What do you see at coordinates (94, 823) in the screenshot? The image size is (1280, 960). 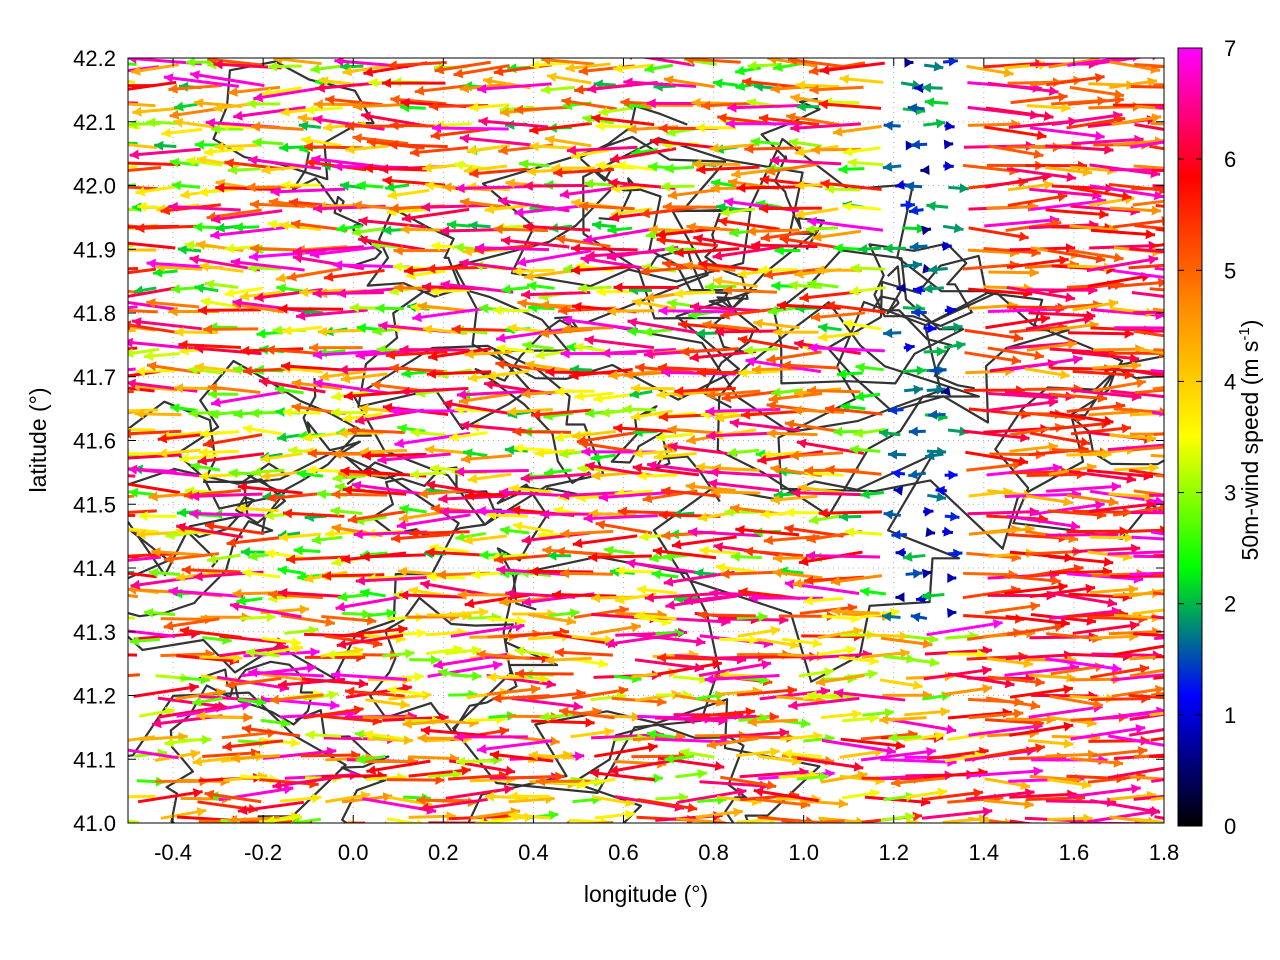 I see `y-tick-label: 41.0` at bounding box center [94, 823].